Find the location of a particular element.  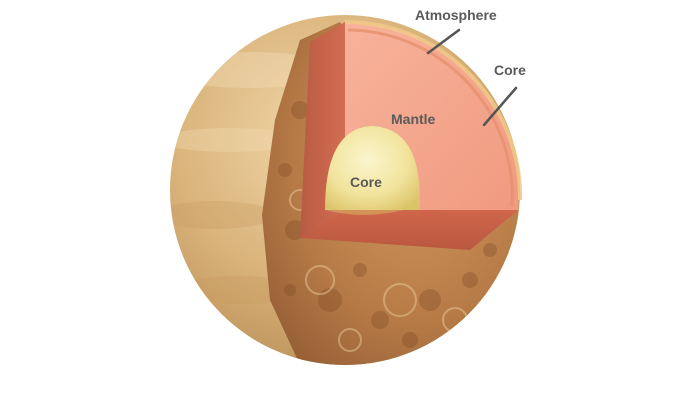

atmosphere-label: Atmosphere is located at coordinates (456, 15).